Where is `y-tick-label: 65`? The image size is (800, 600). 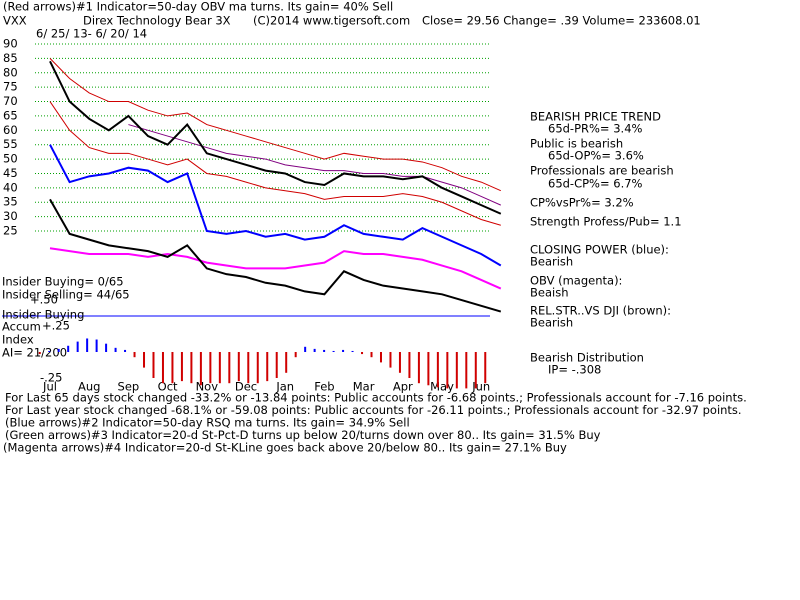
y-tick-label: 65 is located at coordinates (10, 115).